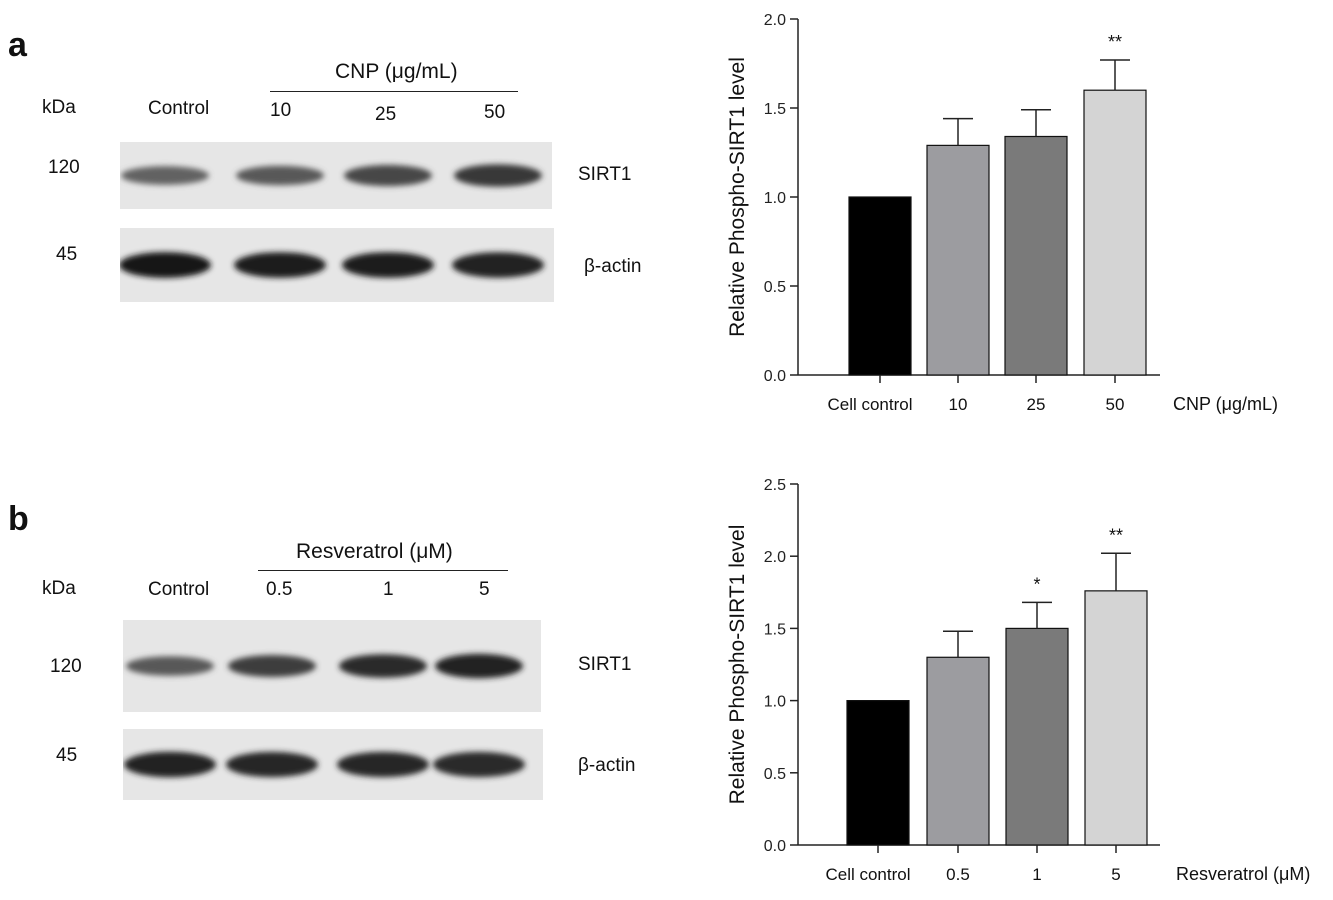  What do you see at coordinates (336, 175) in the screenshot?
I see `blot-a-sirt1` at bounding box center [336, 175].